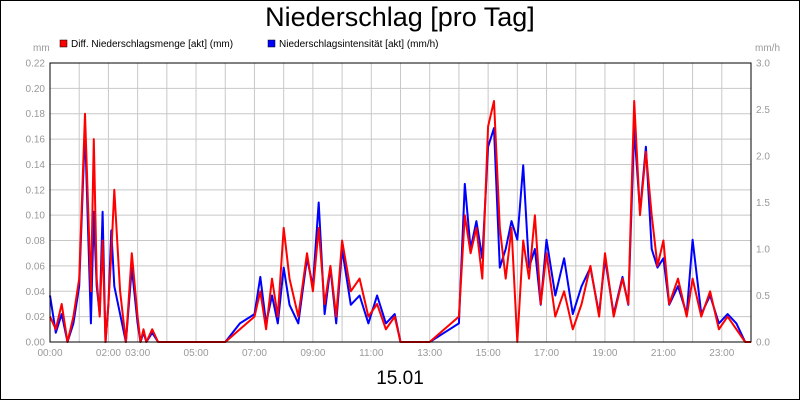 The height and width of the screenshot is (400, 800). What do you see at coordinates (36, 190) in the screenshot?
I see `y-left-tick-label: 0.12` at bounding box center [36, 190].